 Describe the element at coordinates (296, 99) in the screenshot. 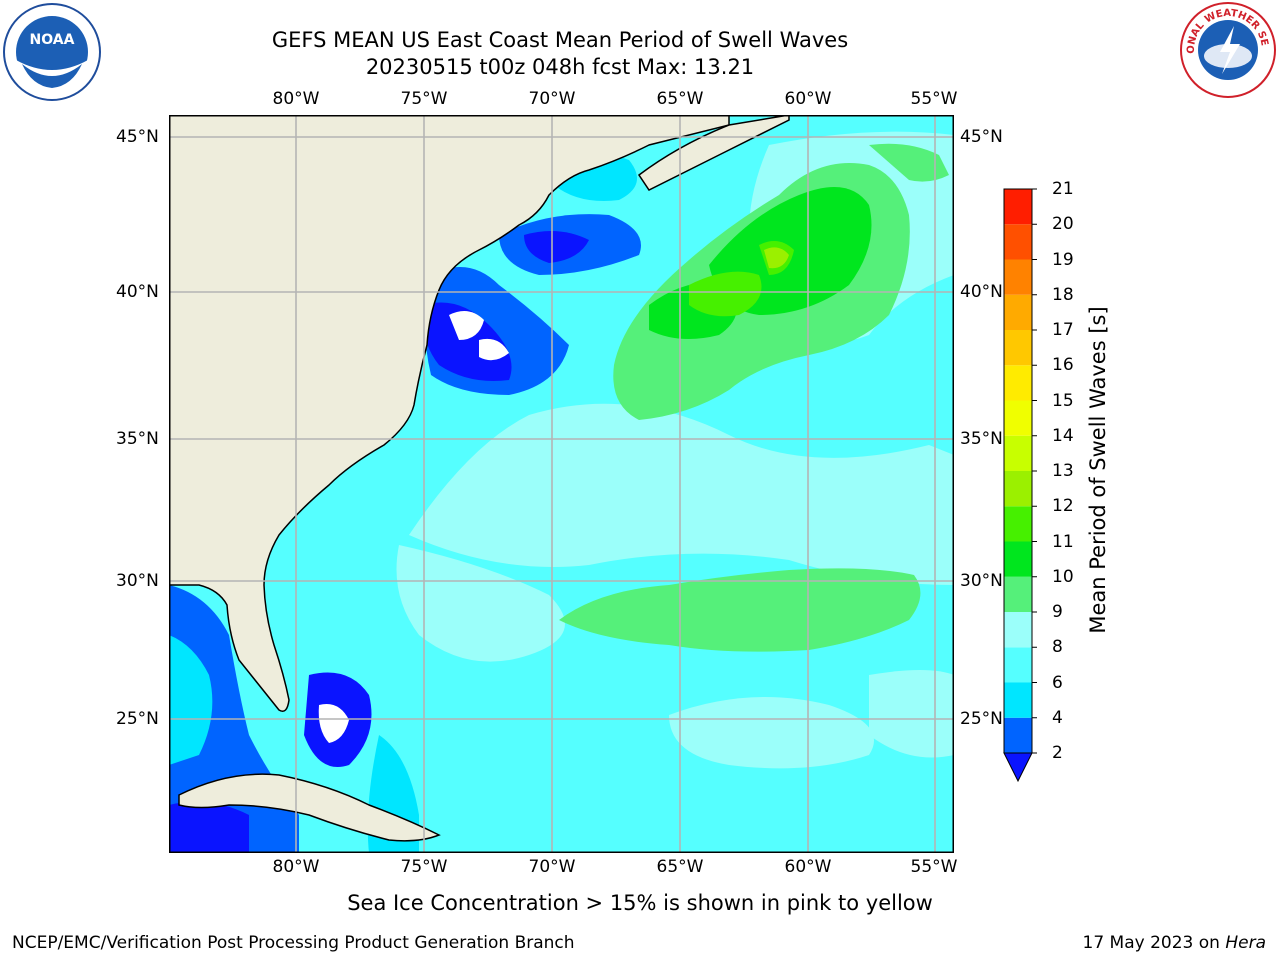

I see `lon-top-label: 80°W` at that location.